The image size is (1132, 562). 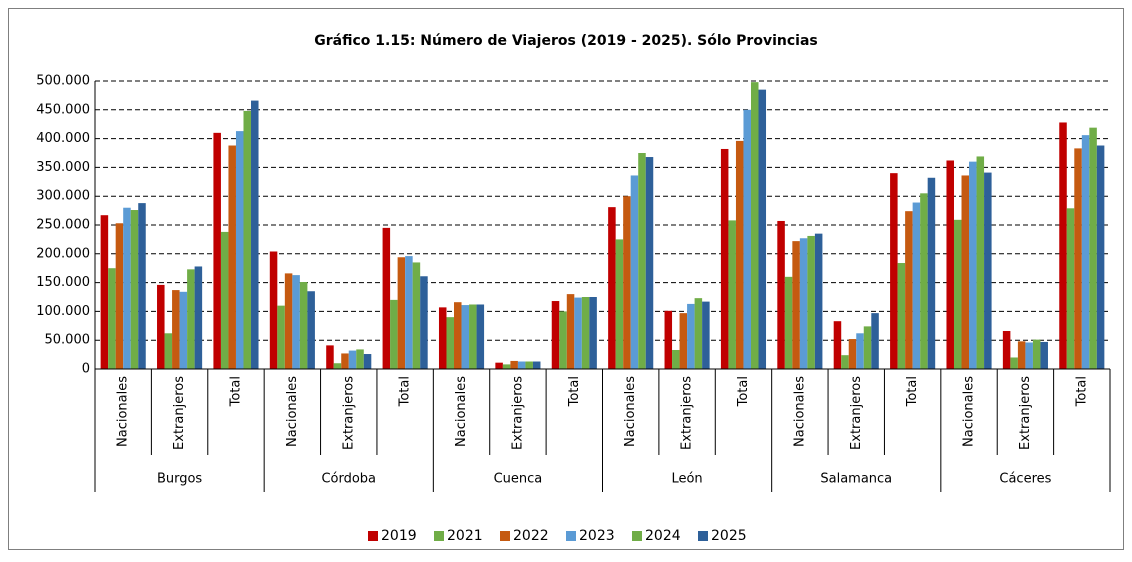 I want to click on legend-label: 2024, so click(x=663, y=536).